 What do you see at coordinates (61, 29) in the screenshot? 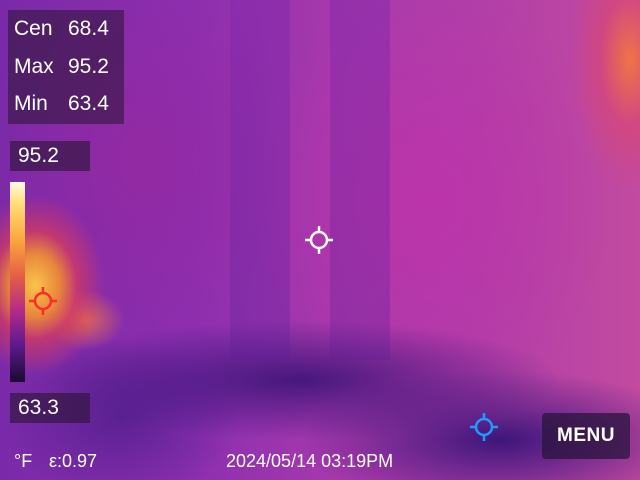
I see `center-temp-row: Cen 68.4` at bounding box center [61, 29].